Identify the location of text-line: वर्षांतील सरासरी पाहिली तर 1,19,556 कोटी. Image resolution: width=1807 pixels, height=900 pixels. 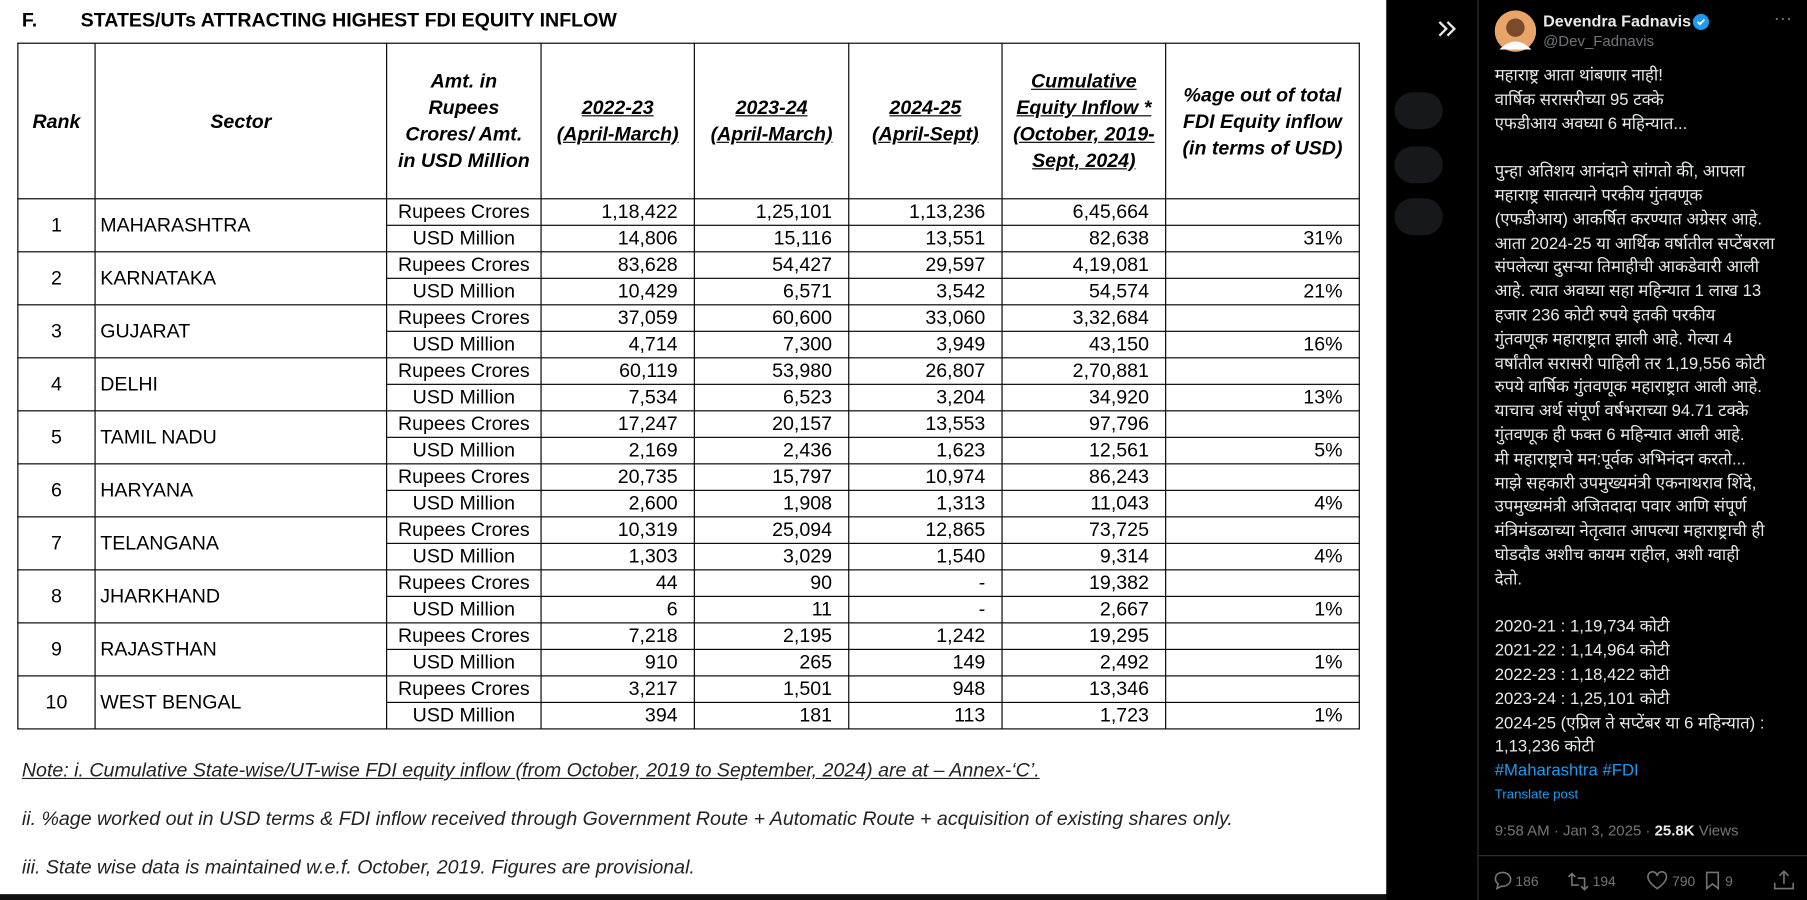
(1630, 363).